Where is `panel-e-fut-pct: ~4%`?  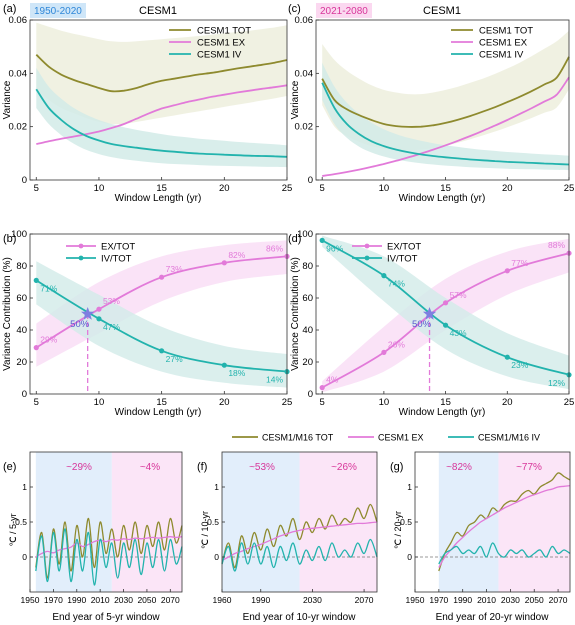
panel-e-fut-pct: ~4% is located at coordinates (150, 467).